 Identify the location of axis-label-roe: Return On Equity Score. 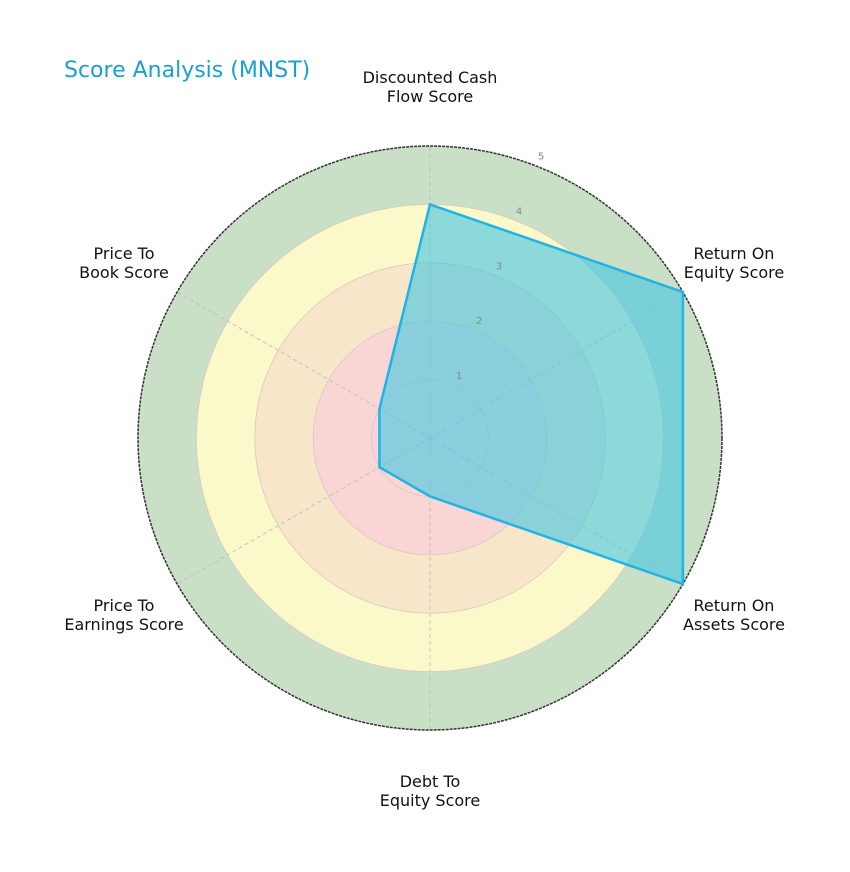
(734, 263).